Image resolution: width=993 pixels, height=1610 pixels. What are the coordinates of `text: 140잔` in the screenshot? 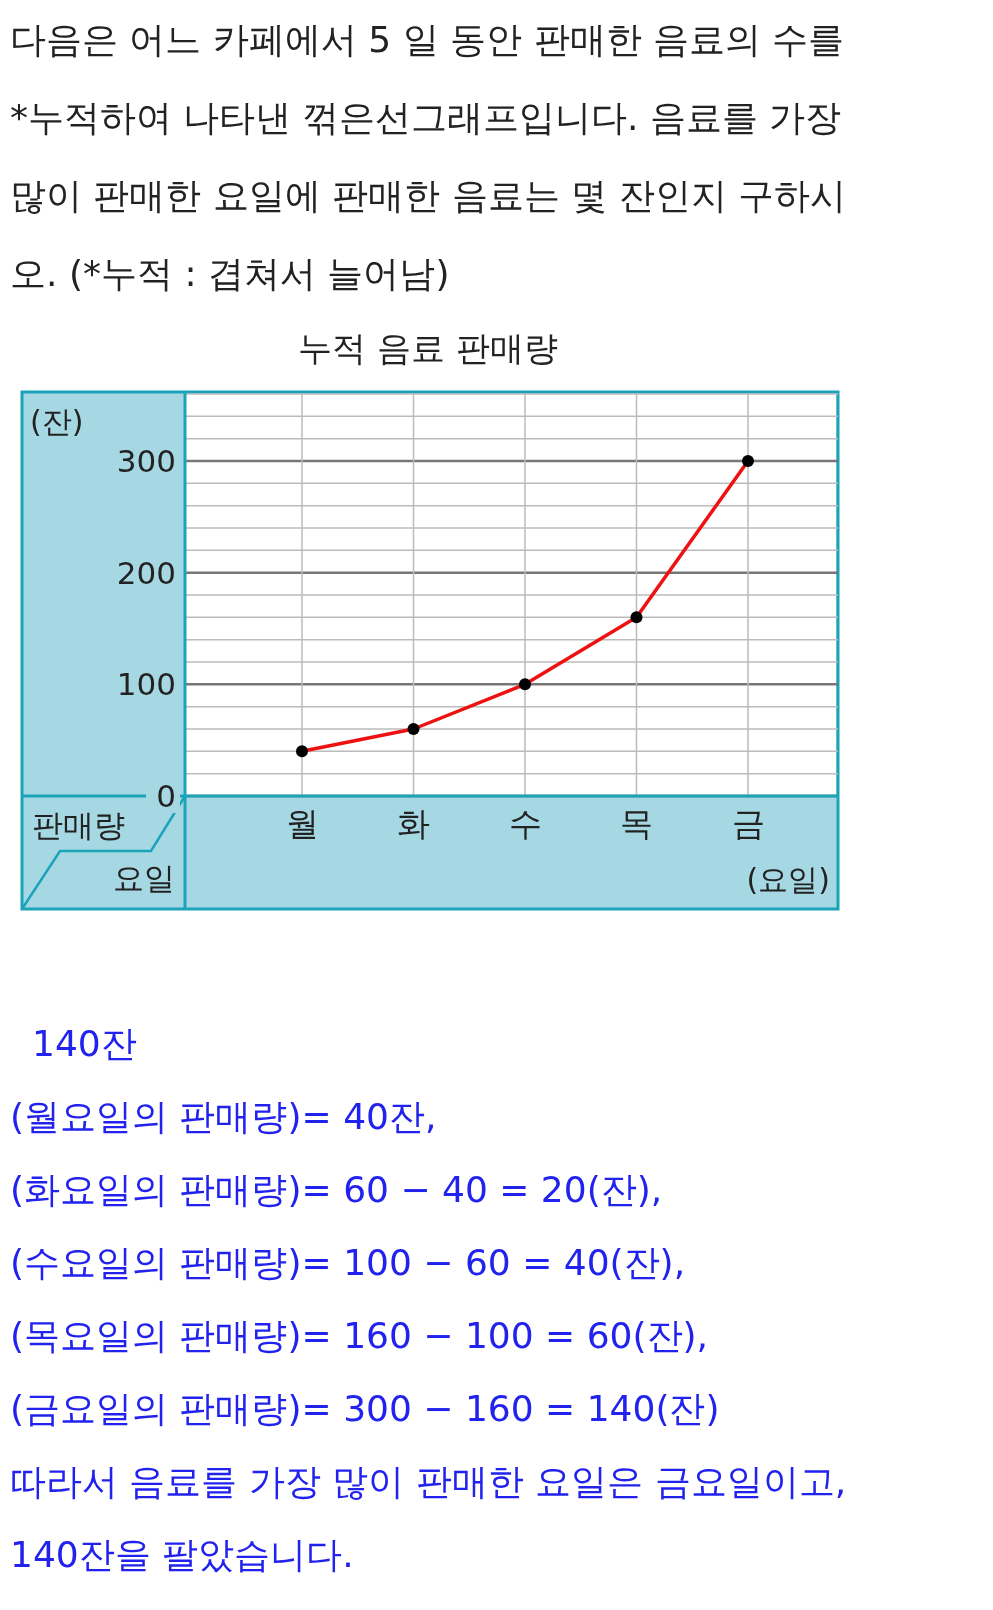 It's located at (84, 1043).